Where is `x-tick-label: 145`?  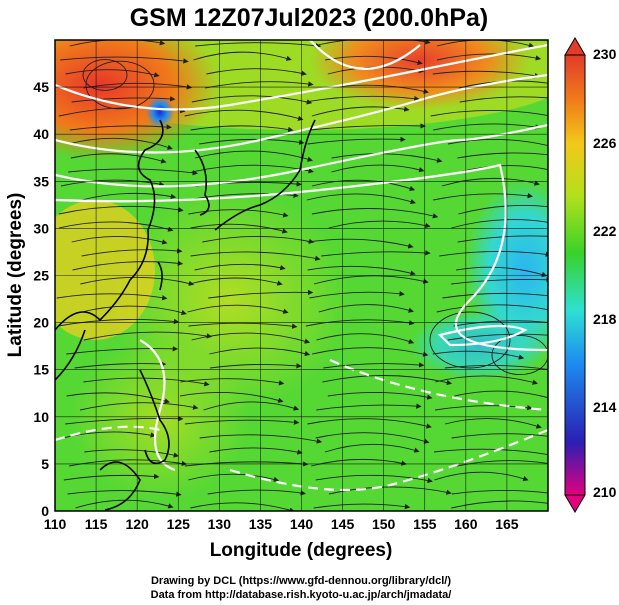
x-tick-label: 145 is located at coordinates (343, 524).